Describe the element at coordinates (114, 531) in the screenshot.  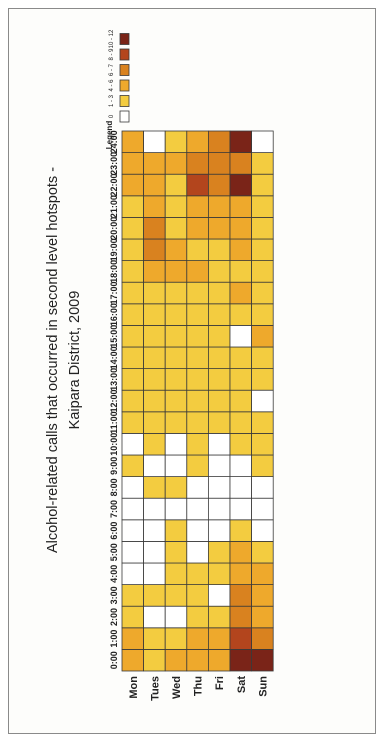
I see `hour-tick-label: 6:00` at that location.